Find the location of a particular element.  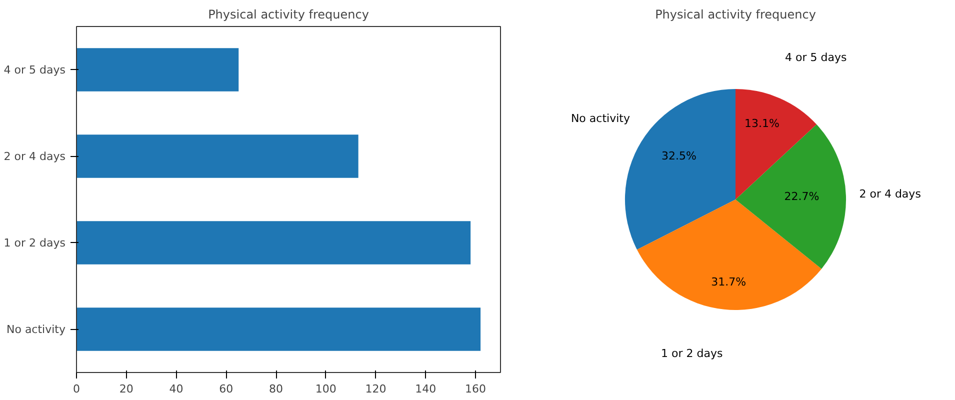

x-tick-label: 160 is located at coordinates (475, 389).